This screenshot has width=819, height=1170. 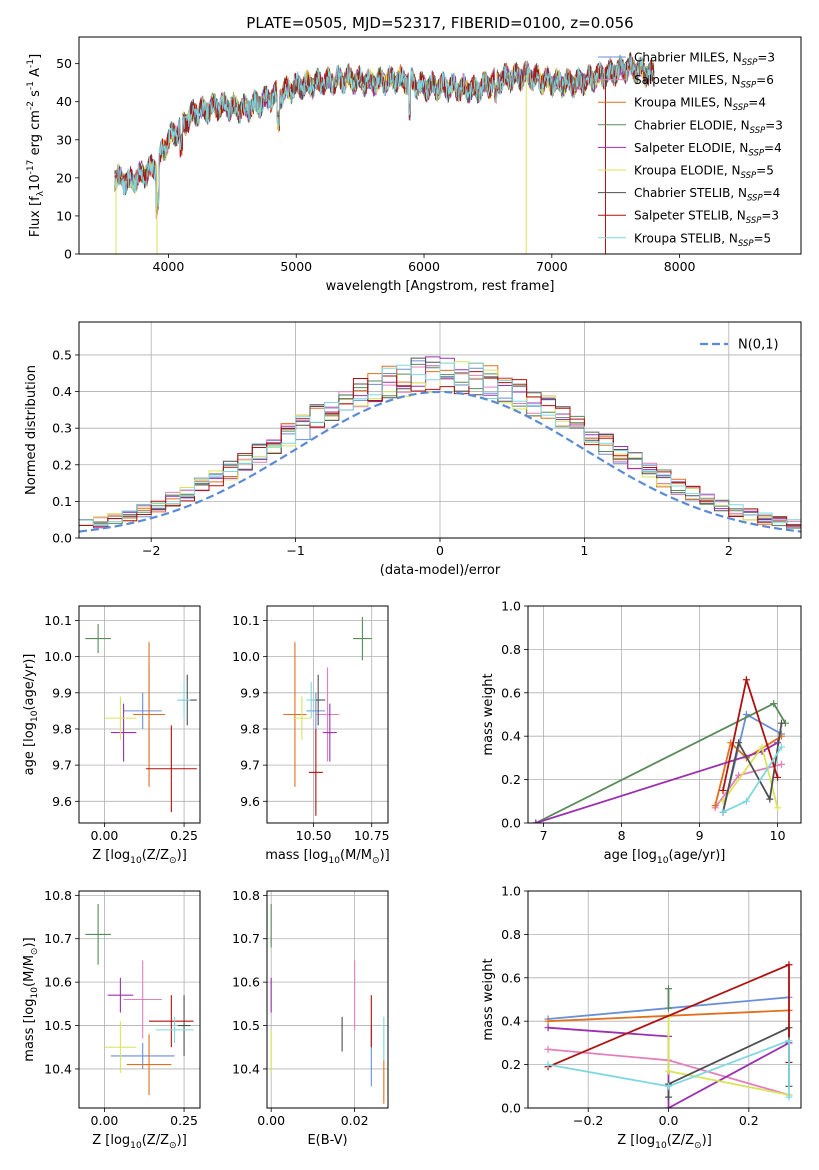 What do you see at coordinates (700, 835) in the screenshot?
I see `x-tick-label: 9` at bounding box center [700, 835].